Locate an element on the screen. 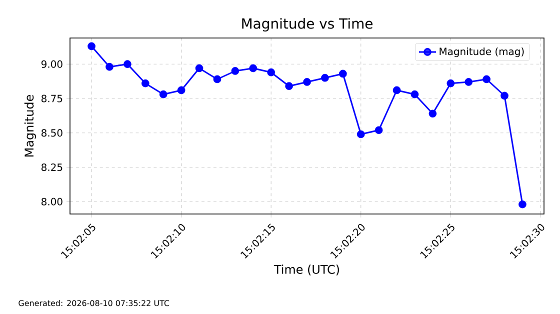  y-tick-label: 9.00 is located at coordinates (51, 64).